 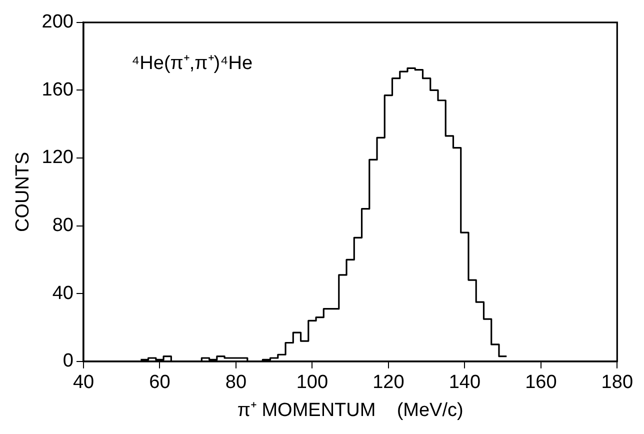 I want to click on y-tick-label: 120, so click(x=58, y=157).